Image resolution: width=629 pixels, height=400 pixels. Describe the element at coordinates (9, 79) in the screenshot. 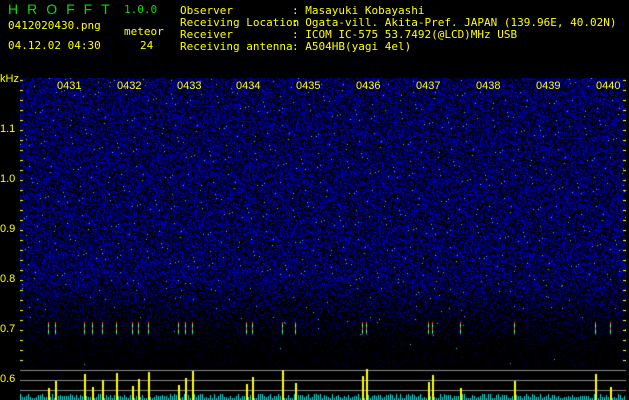

I see `axis-unit: kHz` at that location.